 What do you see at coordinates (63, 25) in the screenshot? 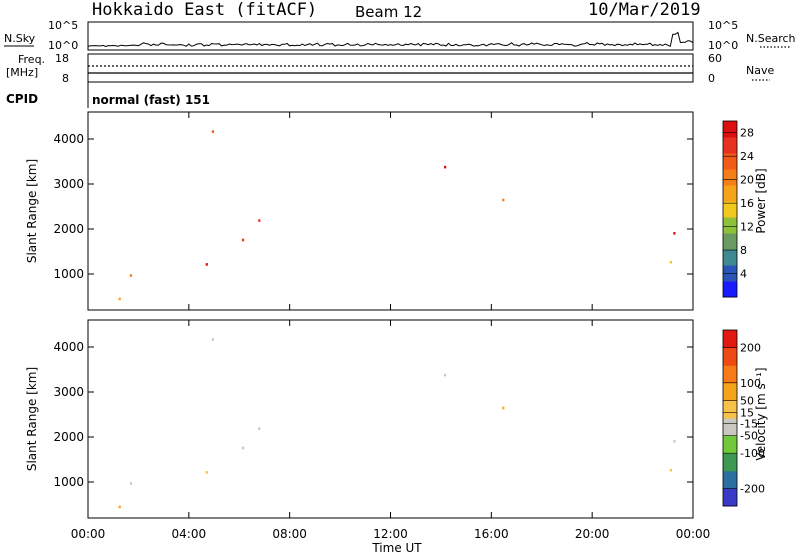
I see `noise-tick-left-top: 10^5` at bounding box center [63, 25].